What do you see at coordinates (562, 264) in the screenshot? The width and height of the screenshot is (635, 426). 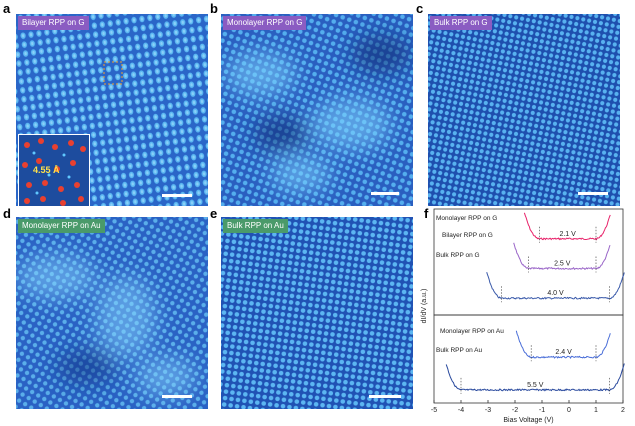 I see `gap-label: 2.5 V` at bounding box center [562, 264].